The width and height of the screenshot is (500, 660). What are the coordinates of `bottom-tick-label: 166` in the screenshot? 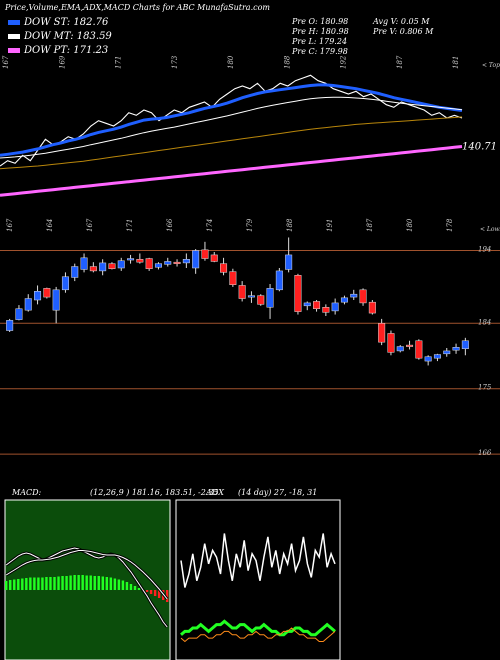 It's located at (170, 225).